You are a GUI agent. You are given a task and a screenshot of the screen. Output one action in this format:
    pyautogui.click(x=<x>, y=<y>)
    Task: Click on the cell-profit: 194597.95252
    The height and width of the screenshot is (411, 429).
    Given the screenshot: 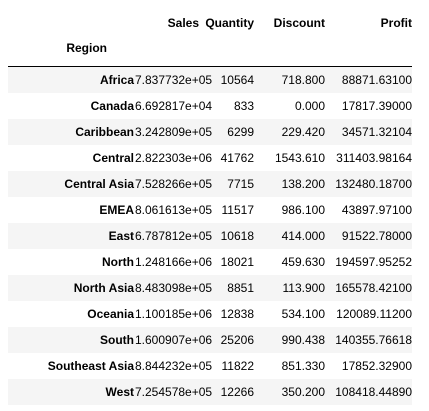 What is the action you would take?
    pyautogui.click(x=373, y=261)
    